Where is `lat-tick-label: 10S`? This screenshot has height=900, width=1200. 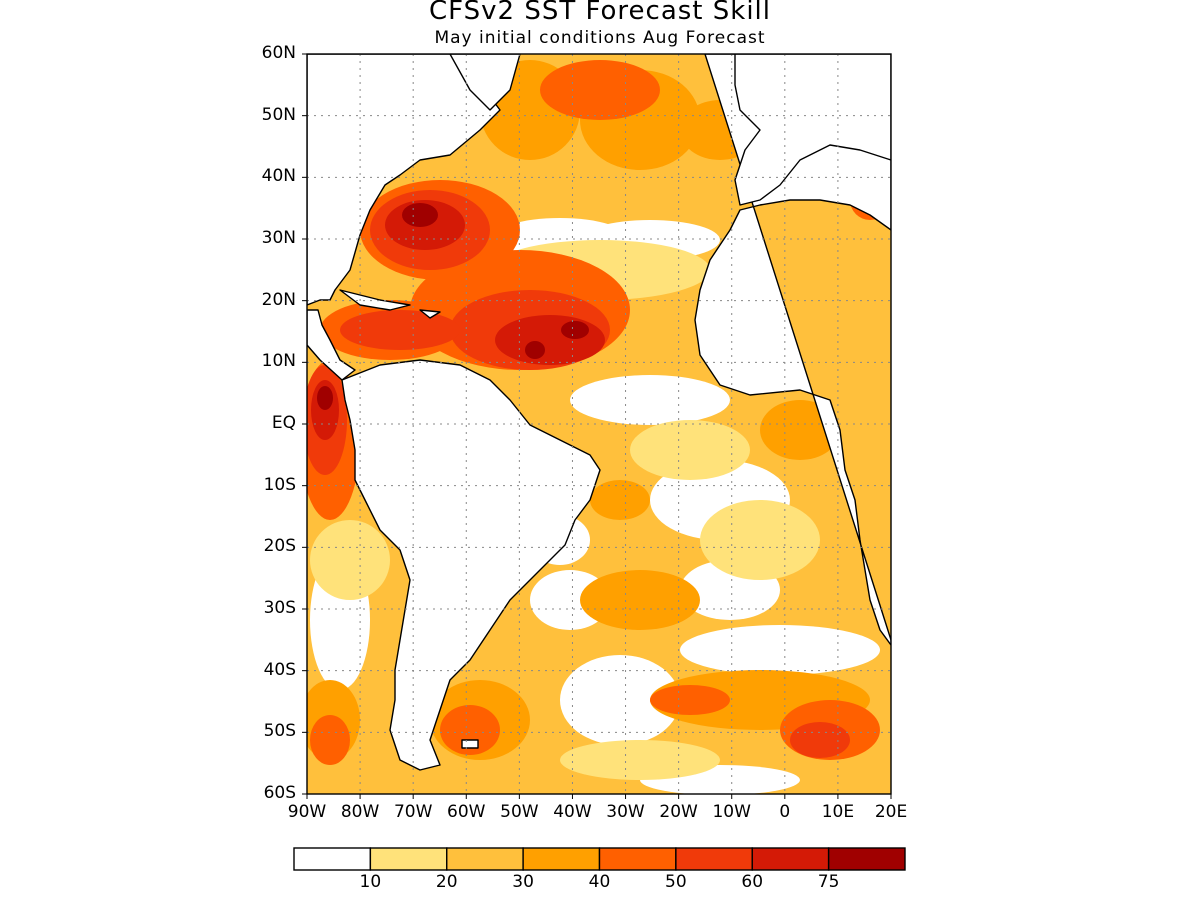
lat-tick-label: 10S is located at coordinates (279, 484).